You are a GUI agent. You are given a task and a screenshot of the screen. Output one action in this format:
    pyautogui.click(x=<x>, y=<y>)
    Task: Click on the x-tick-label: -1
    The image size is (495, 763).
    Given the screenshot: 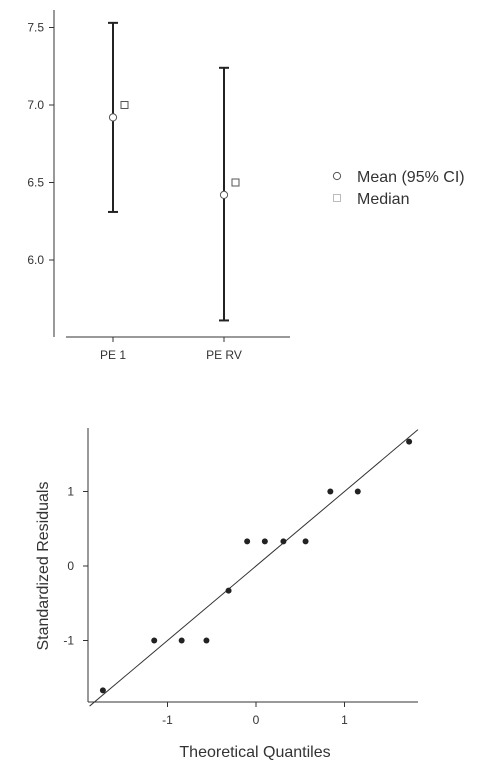 What is the action you would take?
    pyautogui.click(x=167, y=720)
    